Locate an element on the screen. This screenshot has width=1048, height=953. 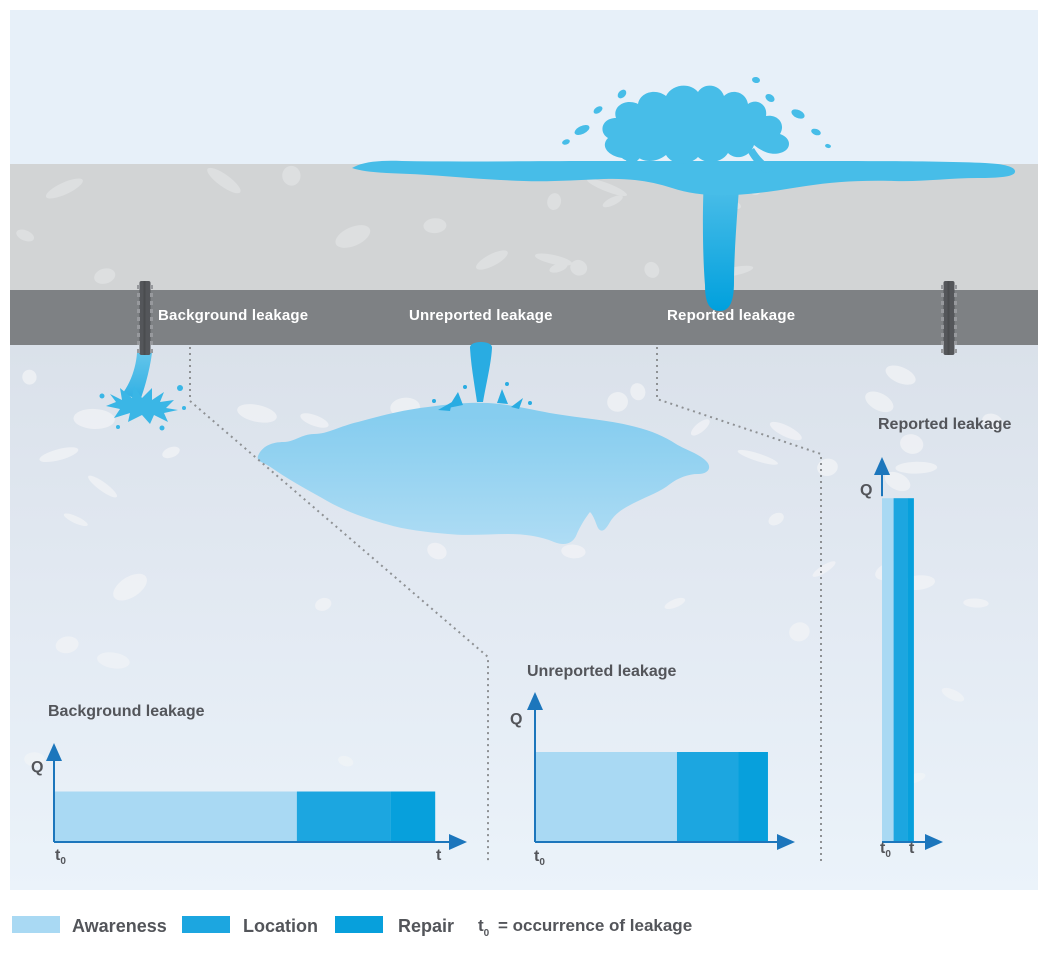
t-label-background: t is located at coordinates (439, 855).